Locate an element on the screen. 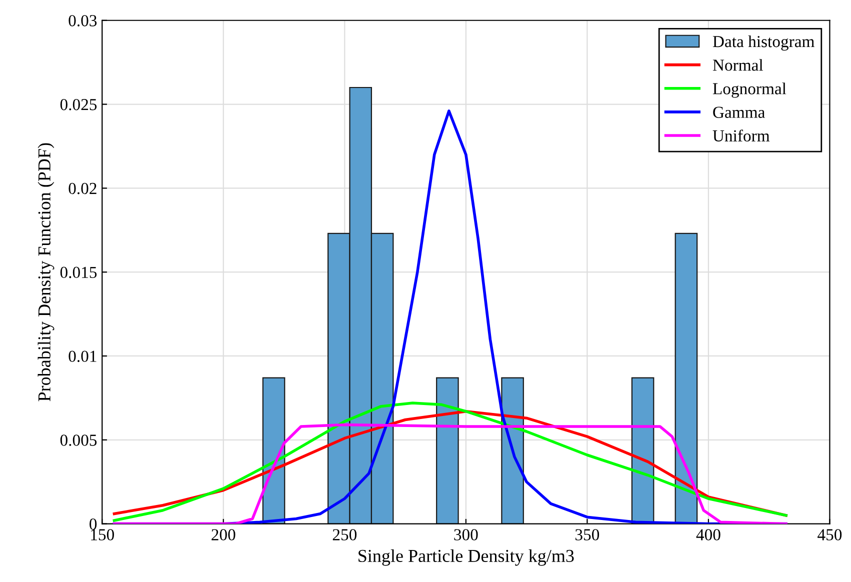  x-tick-label: 200 is located at coordinates (224, 534).